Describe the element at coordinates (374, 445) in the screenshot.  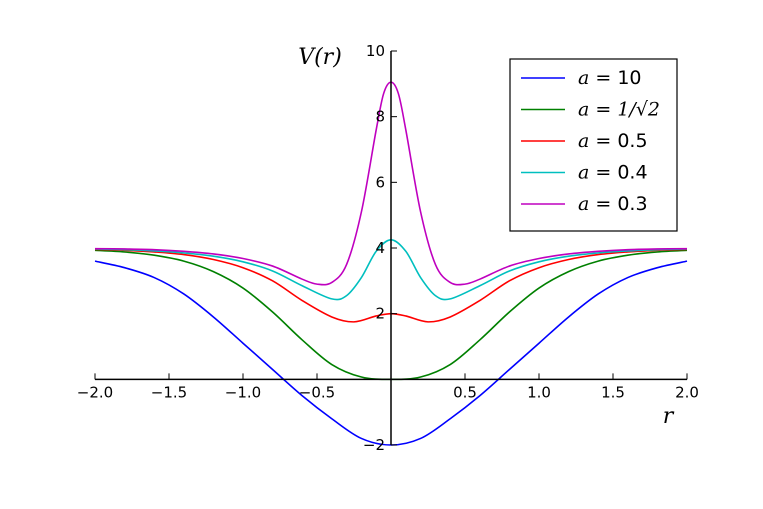
I see `y-tick-label: −2` at that location.